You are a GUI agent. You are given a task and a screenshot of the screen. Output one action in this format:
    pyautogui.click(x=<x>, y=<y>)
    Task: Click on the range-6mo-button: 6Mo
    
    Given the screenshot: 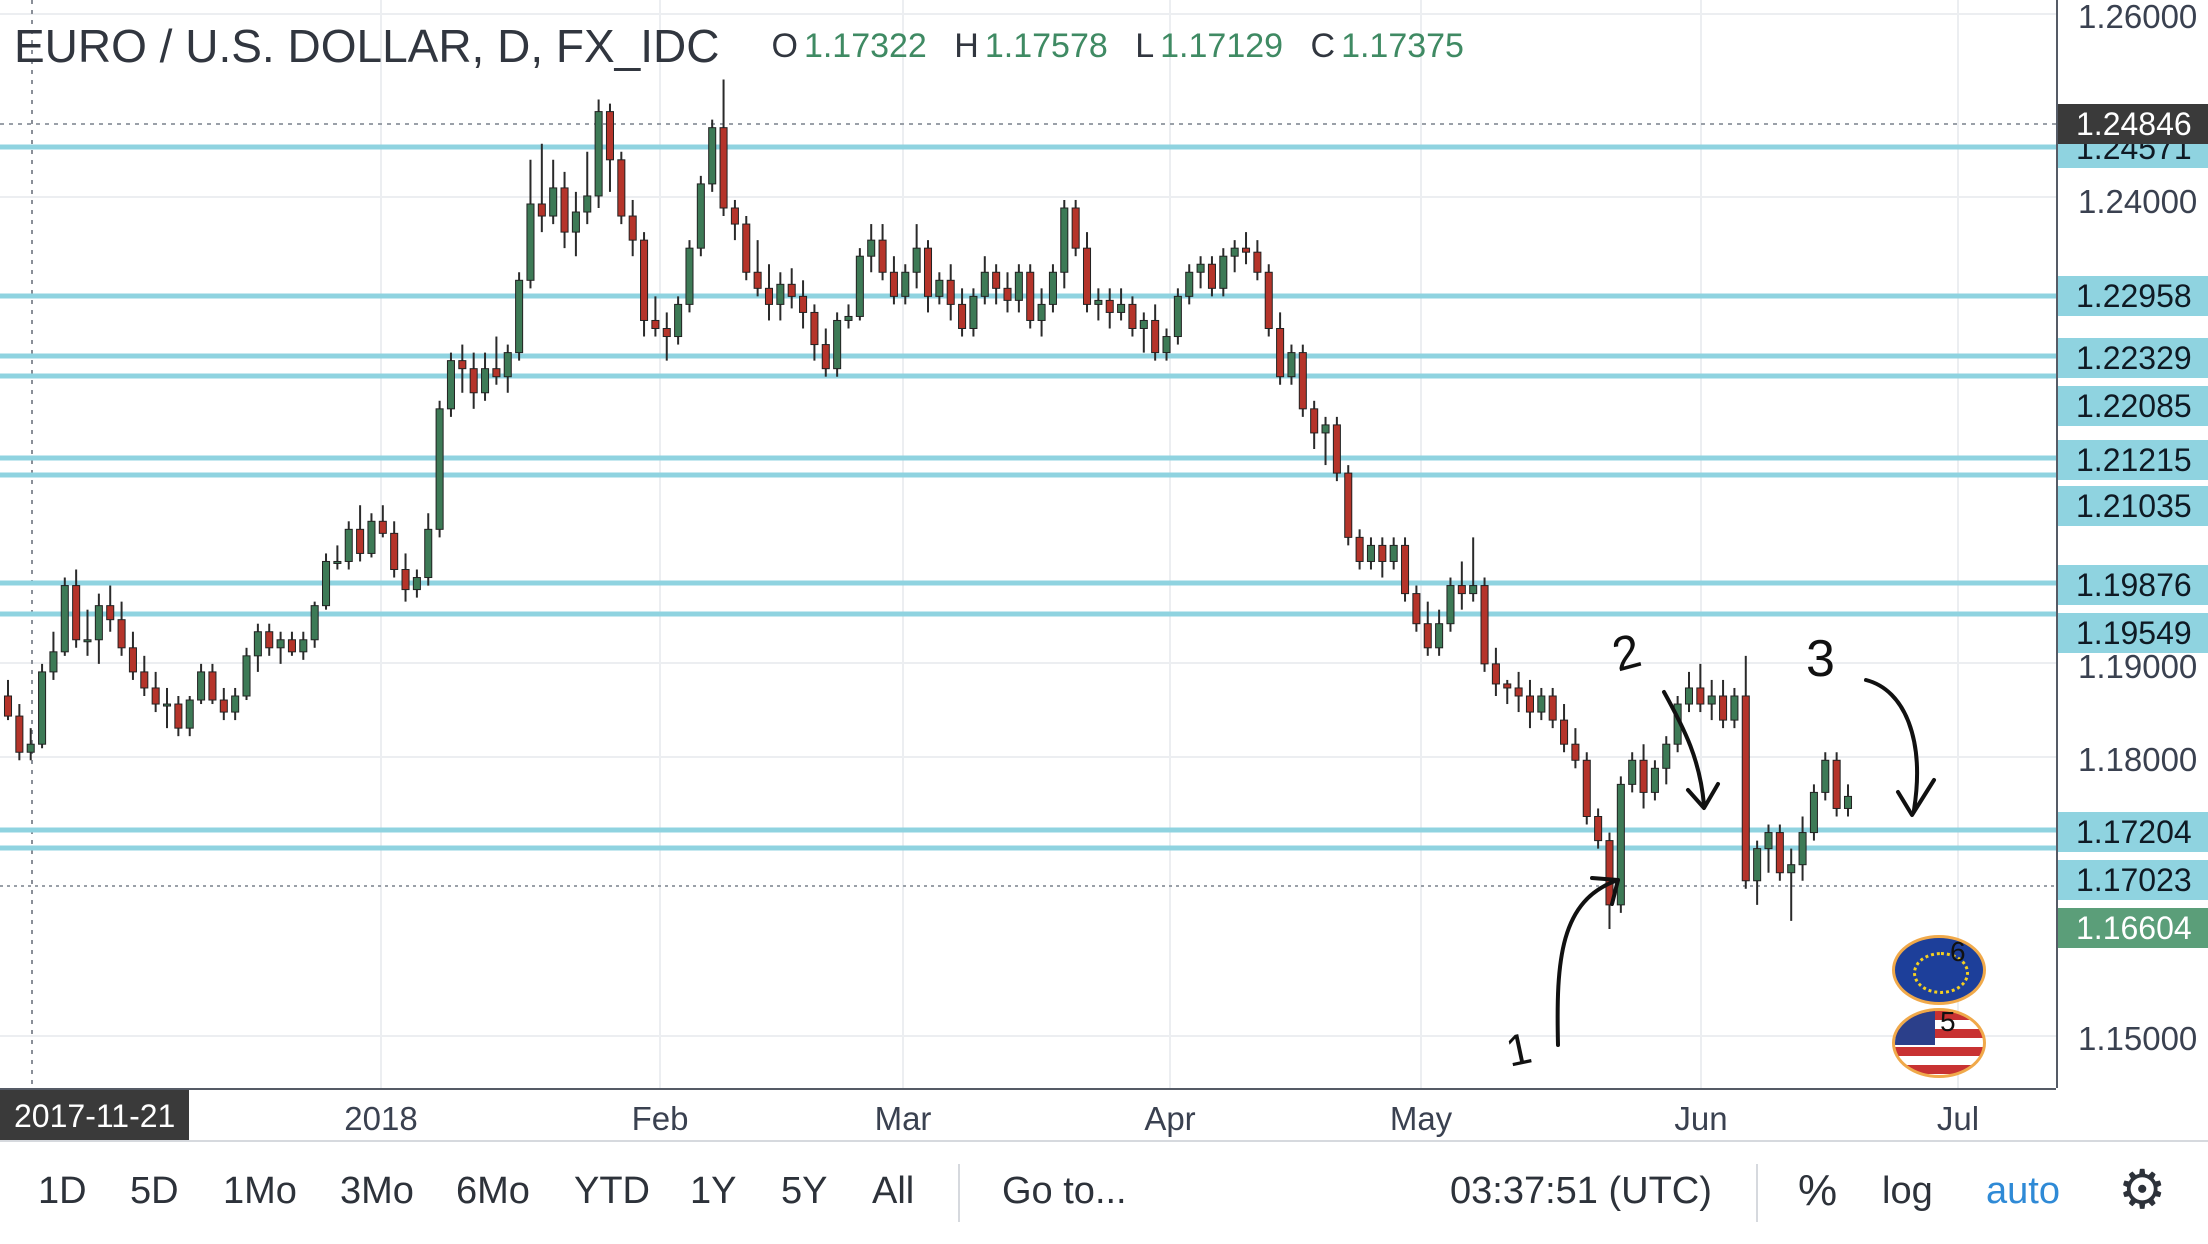 What is the action you would take?
    pyautogui.click(x=493, y=1191)
    